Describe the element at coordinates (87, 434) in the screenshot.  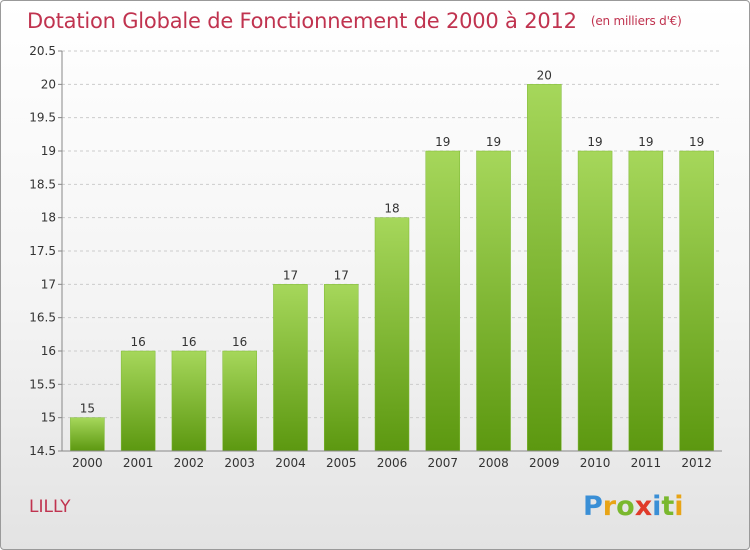
I see `bar-2000` at that location.